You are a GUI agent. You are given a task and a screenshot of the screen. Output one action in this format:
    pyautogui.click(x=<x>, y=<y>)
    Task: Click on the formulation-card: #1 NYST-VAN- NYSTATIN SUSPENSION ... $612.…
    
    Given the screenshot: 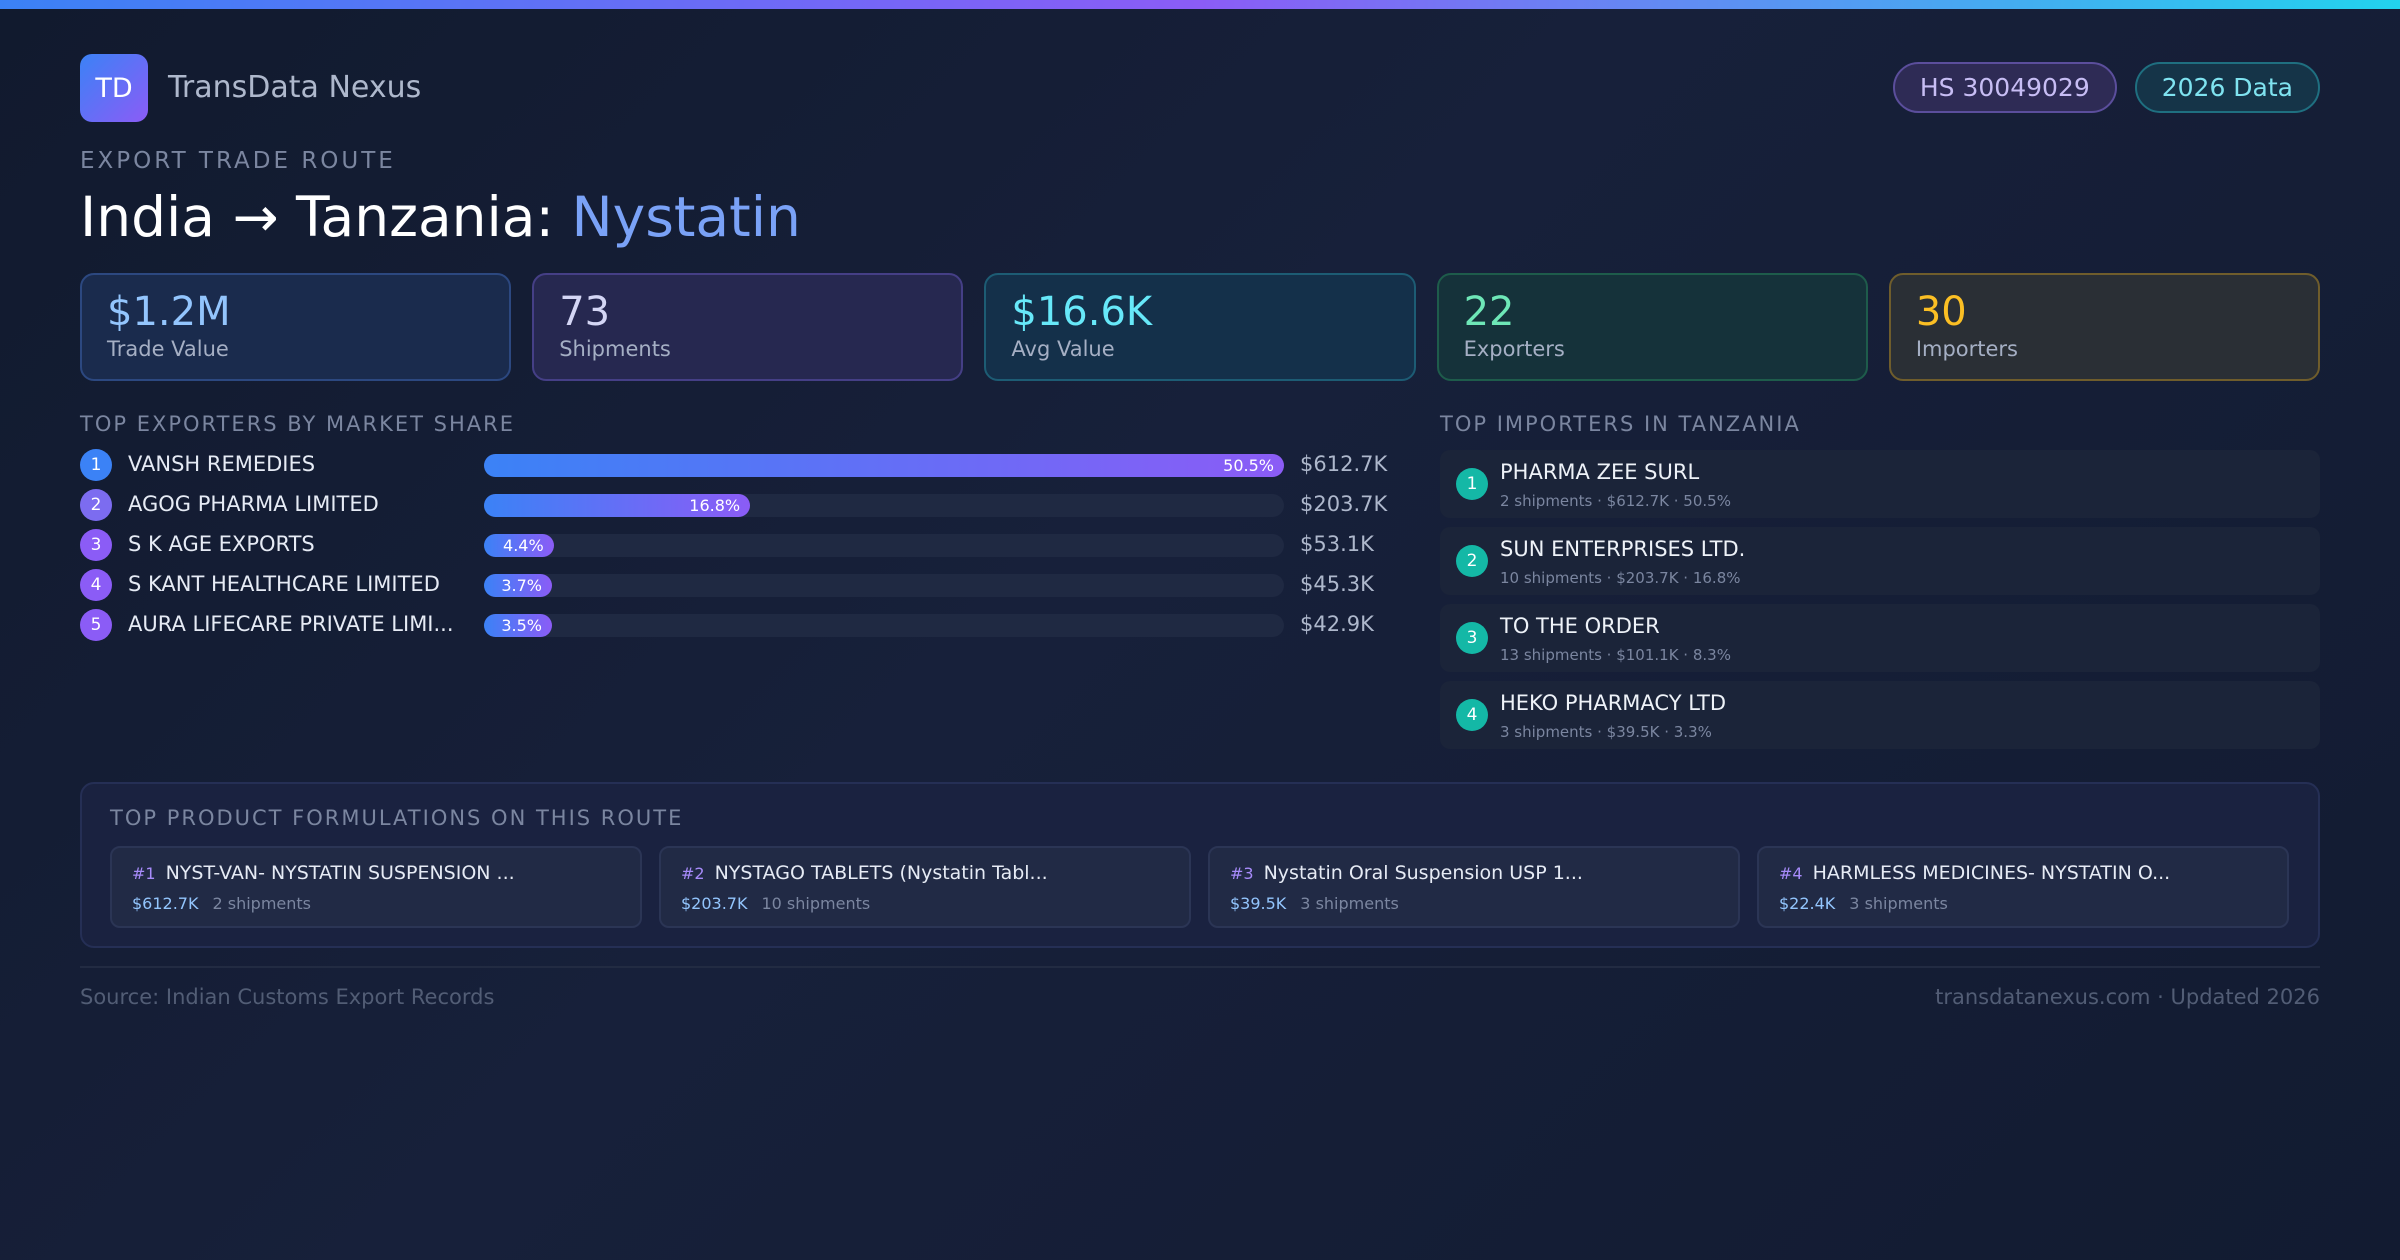 What is the action you would take?
    pyautogui.click(x=376, y=887)
    